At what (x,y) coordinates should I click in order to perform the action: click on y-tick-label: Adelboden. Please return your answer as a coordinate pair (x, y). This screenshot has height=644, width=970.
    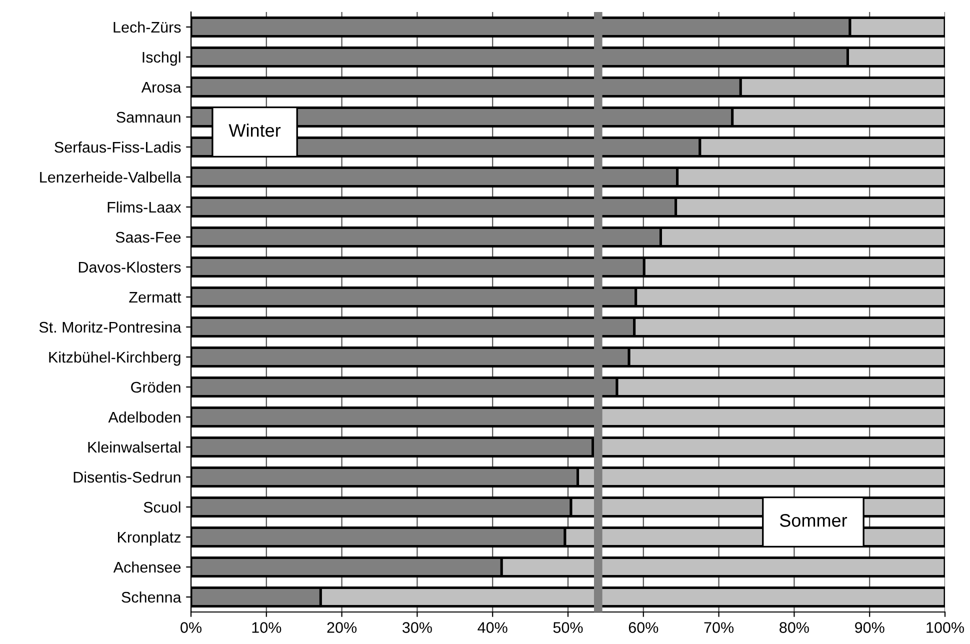
    Looking at the image, I should click on (144, 417).